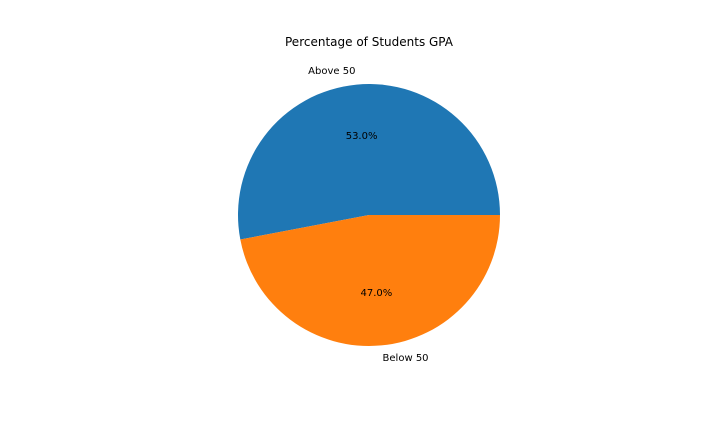  Describe the element at coordinates (331, 71) in the screenshot. I see `slice-category-label-0: Above 50` at that location.